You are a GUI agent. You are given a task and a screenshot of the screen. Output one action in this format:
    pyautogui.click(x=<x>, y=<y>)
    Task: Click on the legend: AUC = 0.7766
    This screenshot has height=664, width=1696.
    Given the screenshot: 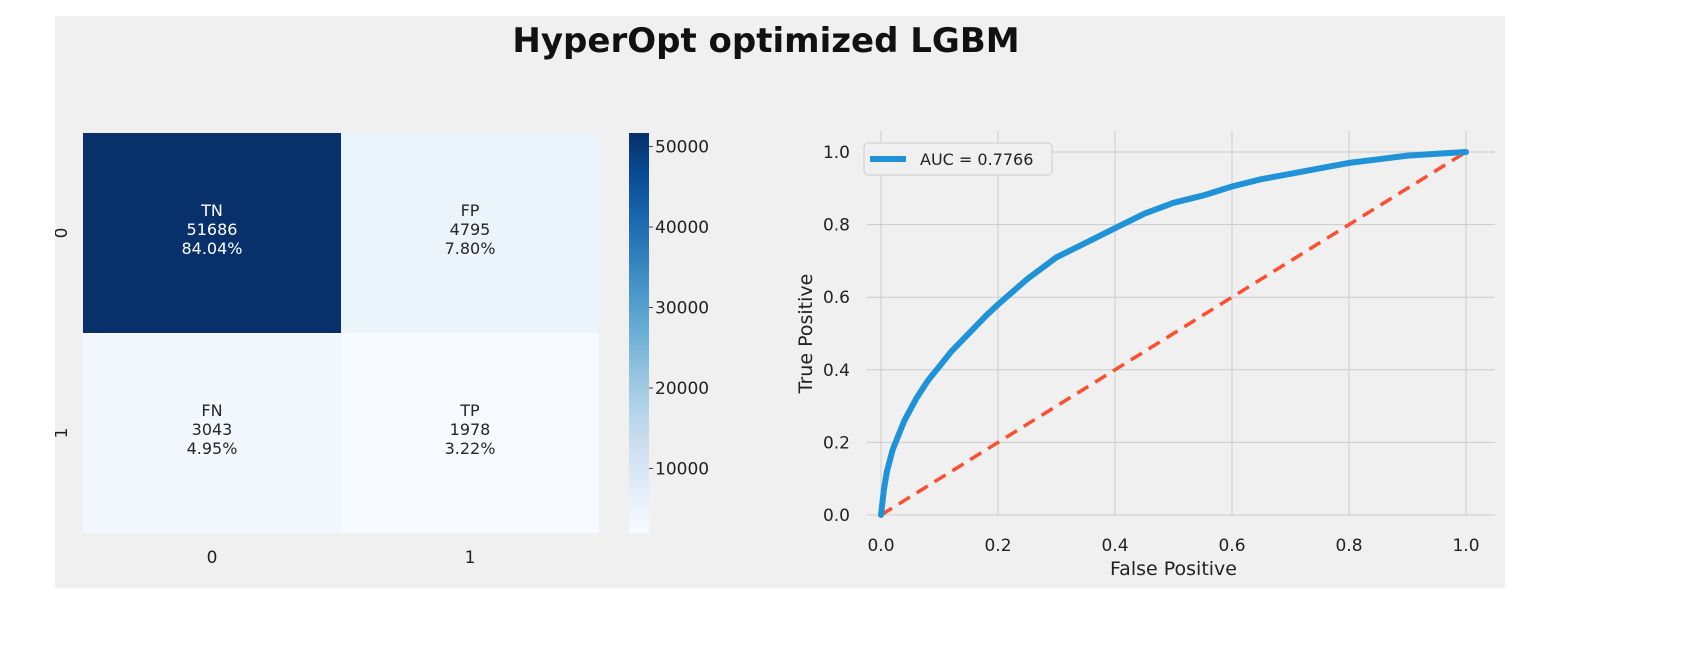 What is the action you would take?
    pyautogui.click(x=958, y=159)
    